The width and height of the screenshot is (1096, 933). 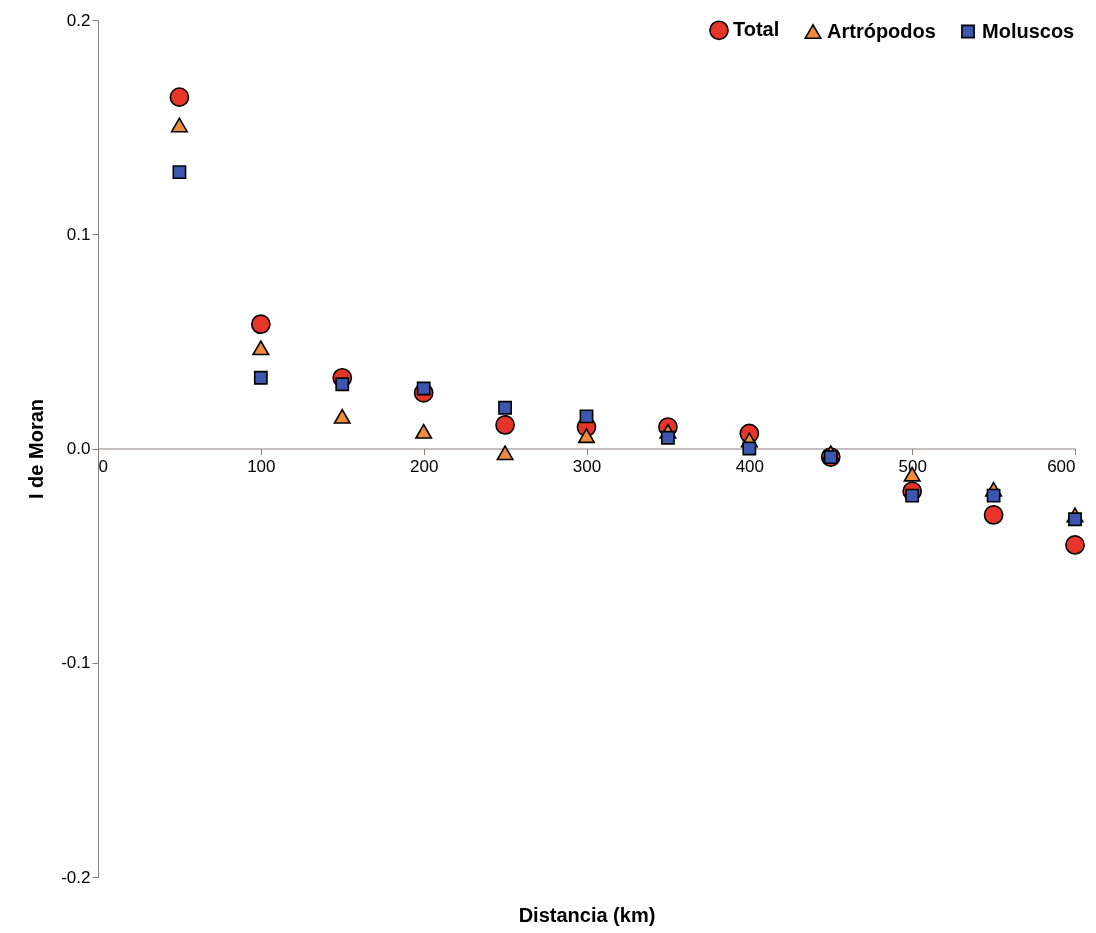 I want to click on x-axis-title: Distancia (km), so click(x=587, y=914).